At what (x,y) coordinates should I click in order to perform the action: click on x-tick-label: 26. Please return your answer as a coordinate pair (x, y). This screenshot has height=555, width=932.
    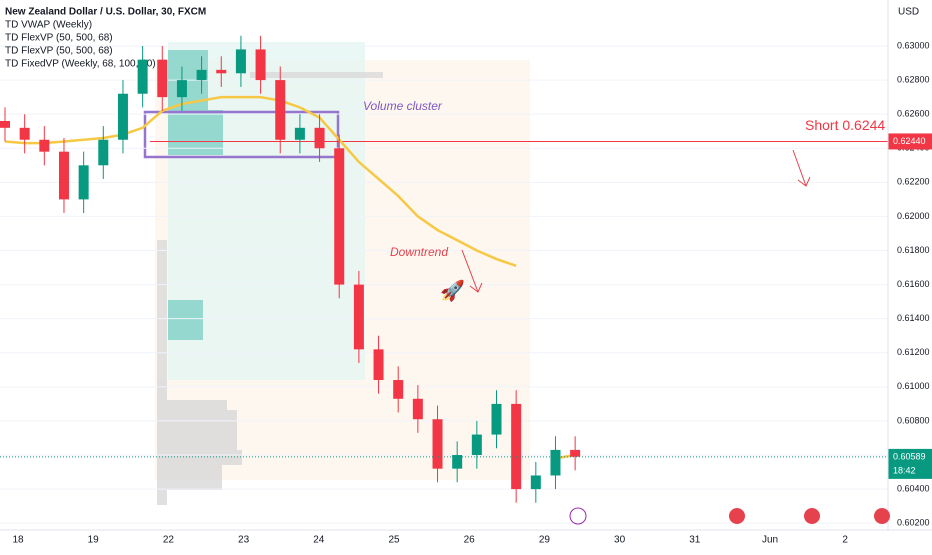
    Looking at the image, I should click on (470, 540).